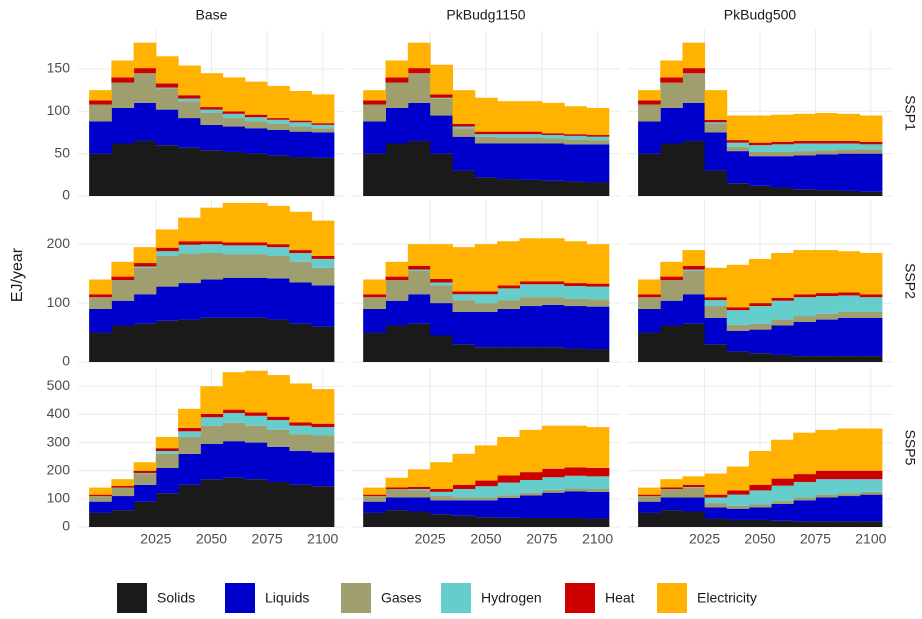 This screenshot has height=619, width=922. Describe the element at coordinates (59, 441) in the screenshot. I see `y-tick-label: 300` at that location.